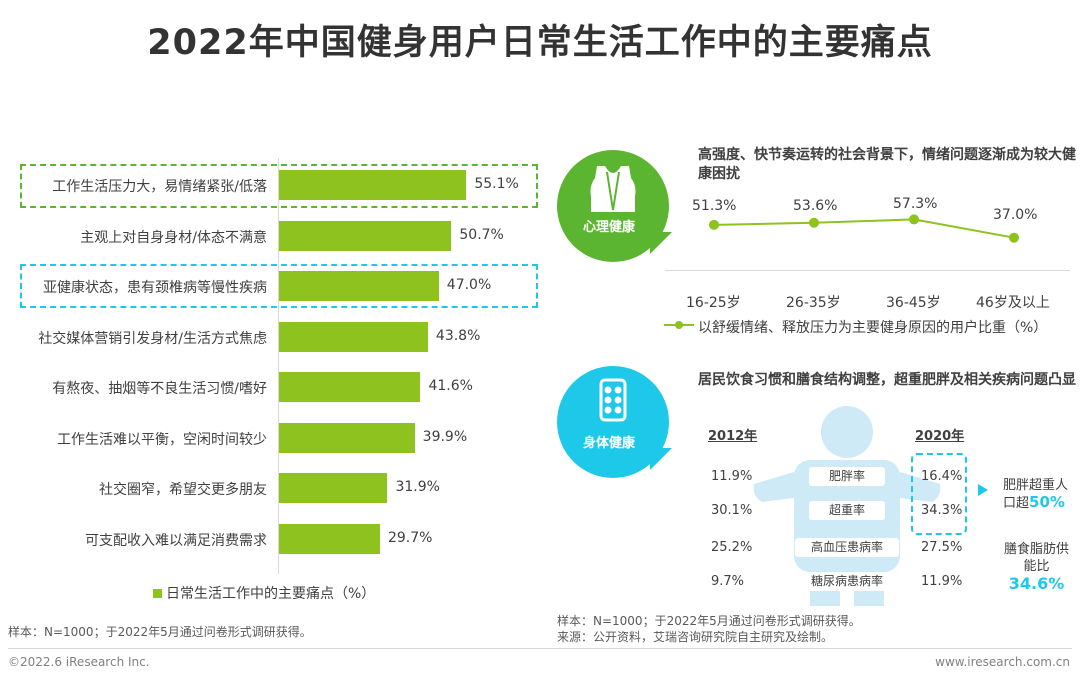  I want to click on line-x-tick-label: 36-45岁, so click(913, 303).